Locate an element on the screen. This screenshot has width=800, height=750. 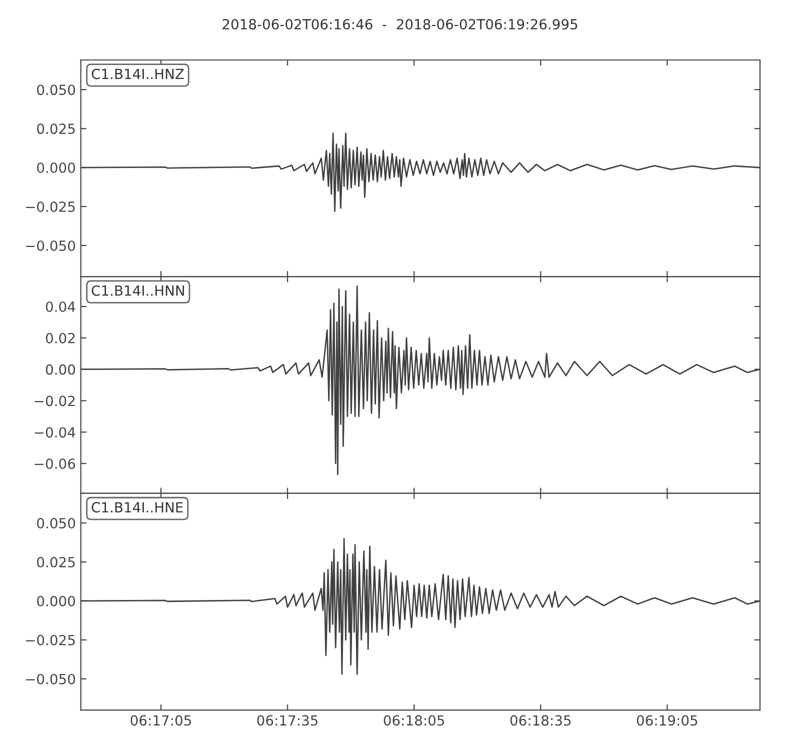
x-tick-label: 06:17:35 is located at coordinates (287, 720).